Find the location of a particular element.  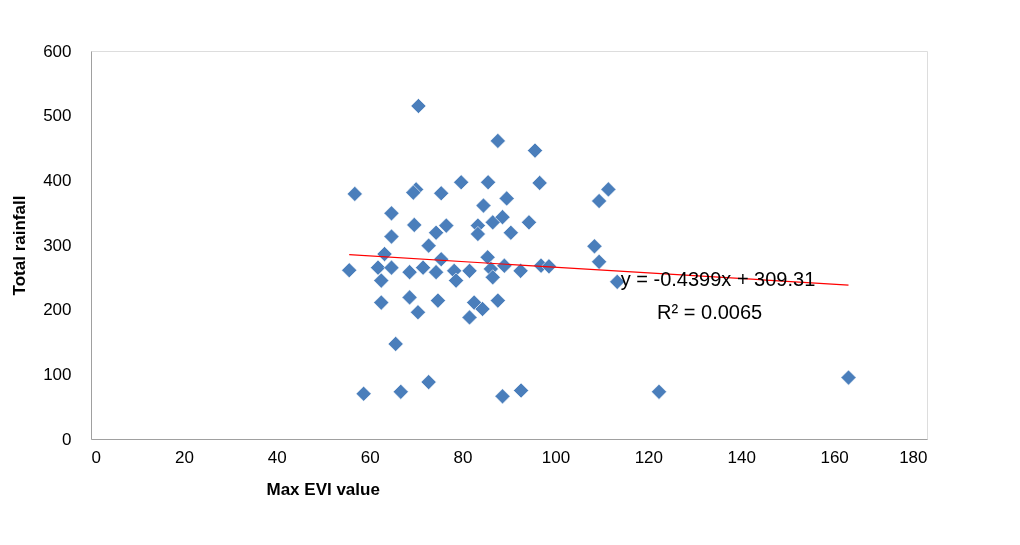

y-tick-label: 400 is located at coordinates (57, 180).